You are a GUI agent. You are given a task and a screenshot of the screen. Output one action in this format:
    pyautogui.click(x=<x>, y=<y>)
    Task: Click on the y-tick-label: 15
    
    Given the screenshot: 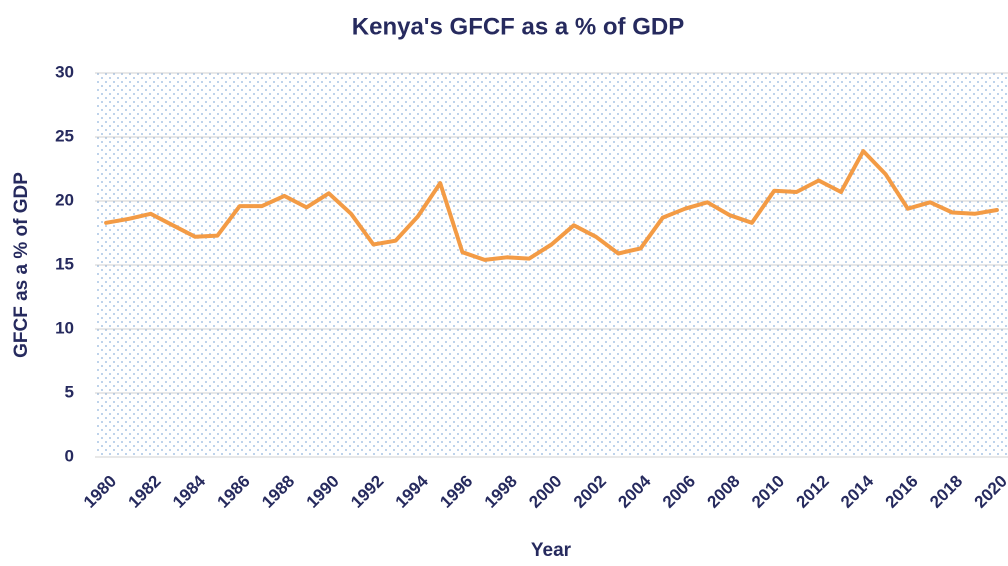 What is the action you would take?
    pyautogui.click(x=64, y=263)
    